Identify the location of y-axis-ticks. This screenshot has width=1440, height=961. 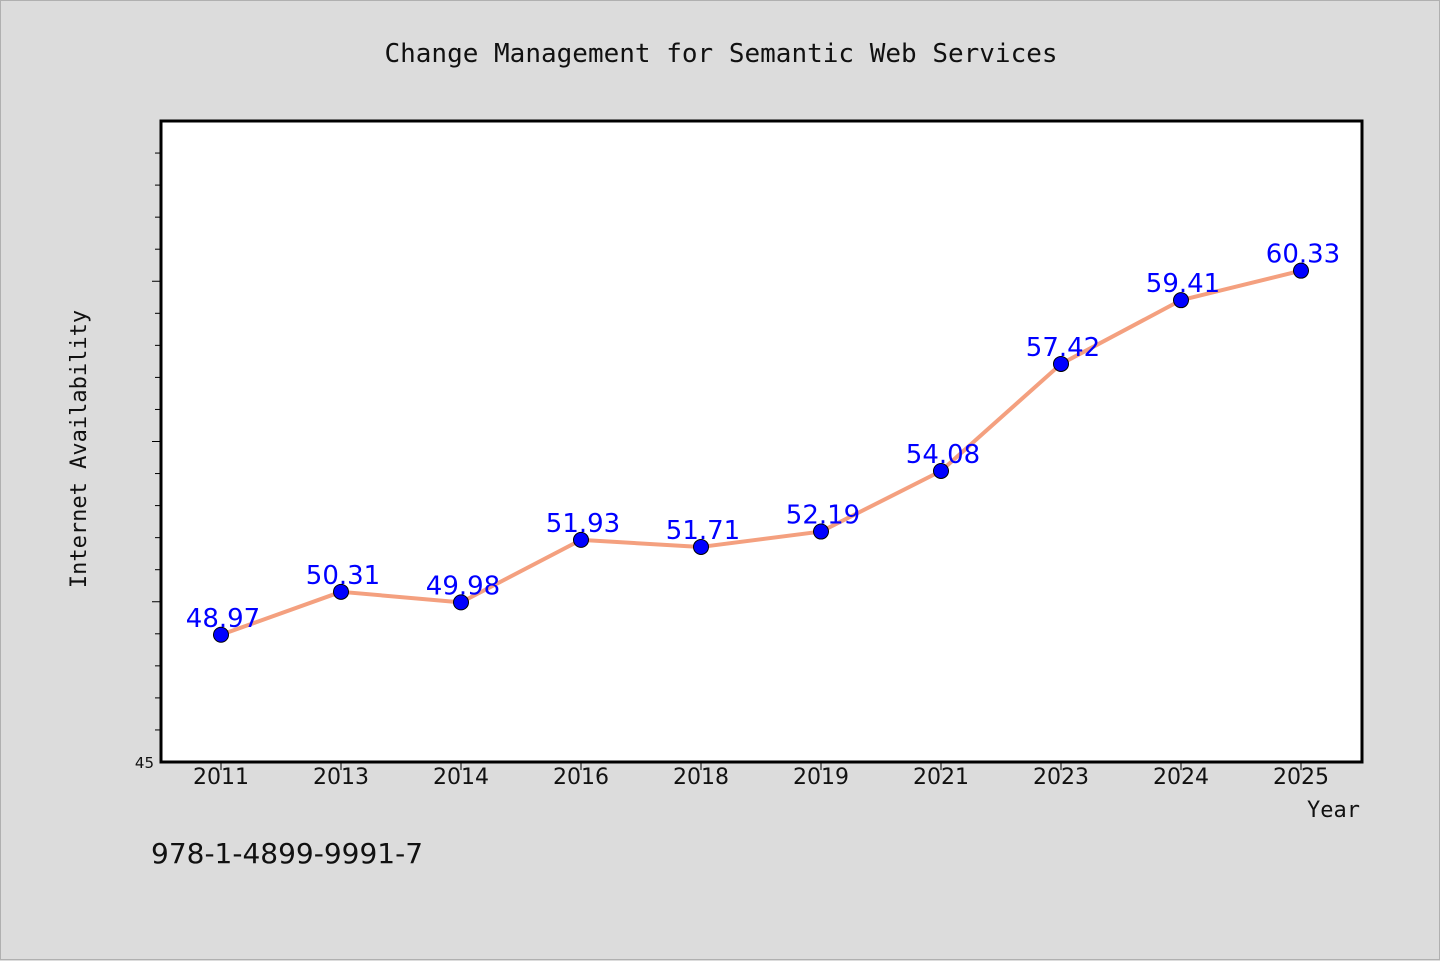
(156, 441).